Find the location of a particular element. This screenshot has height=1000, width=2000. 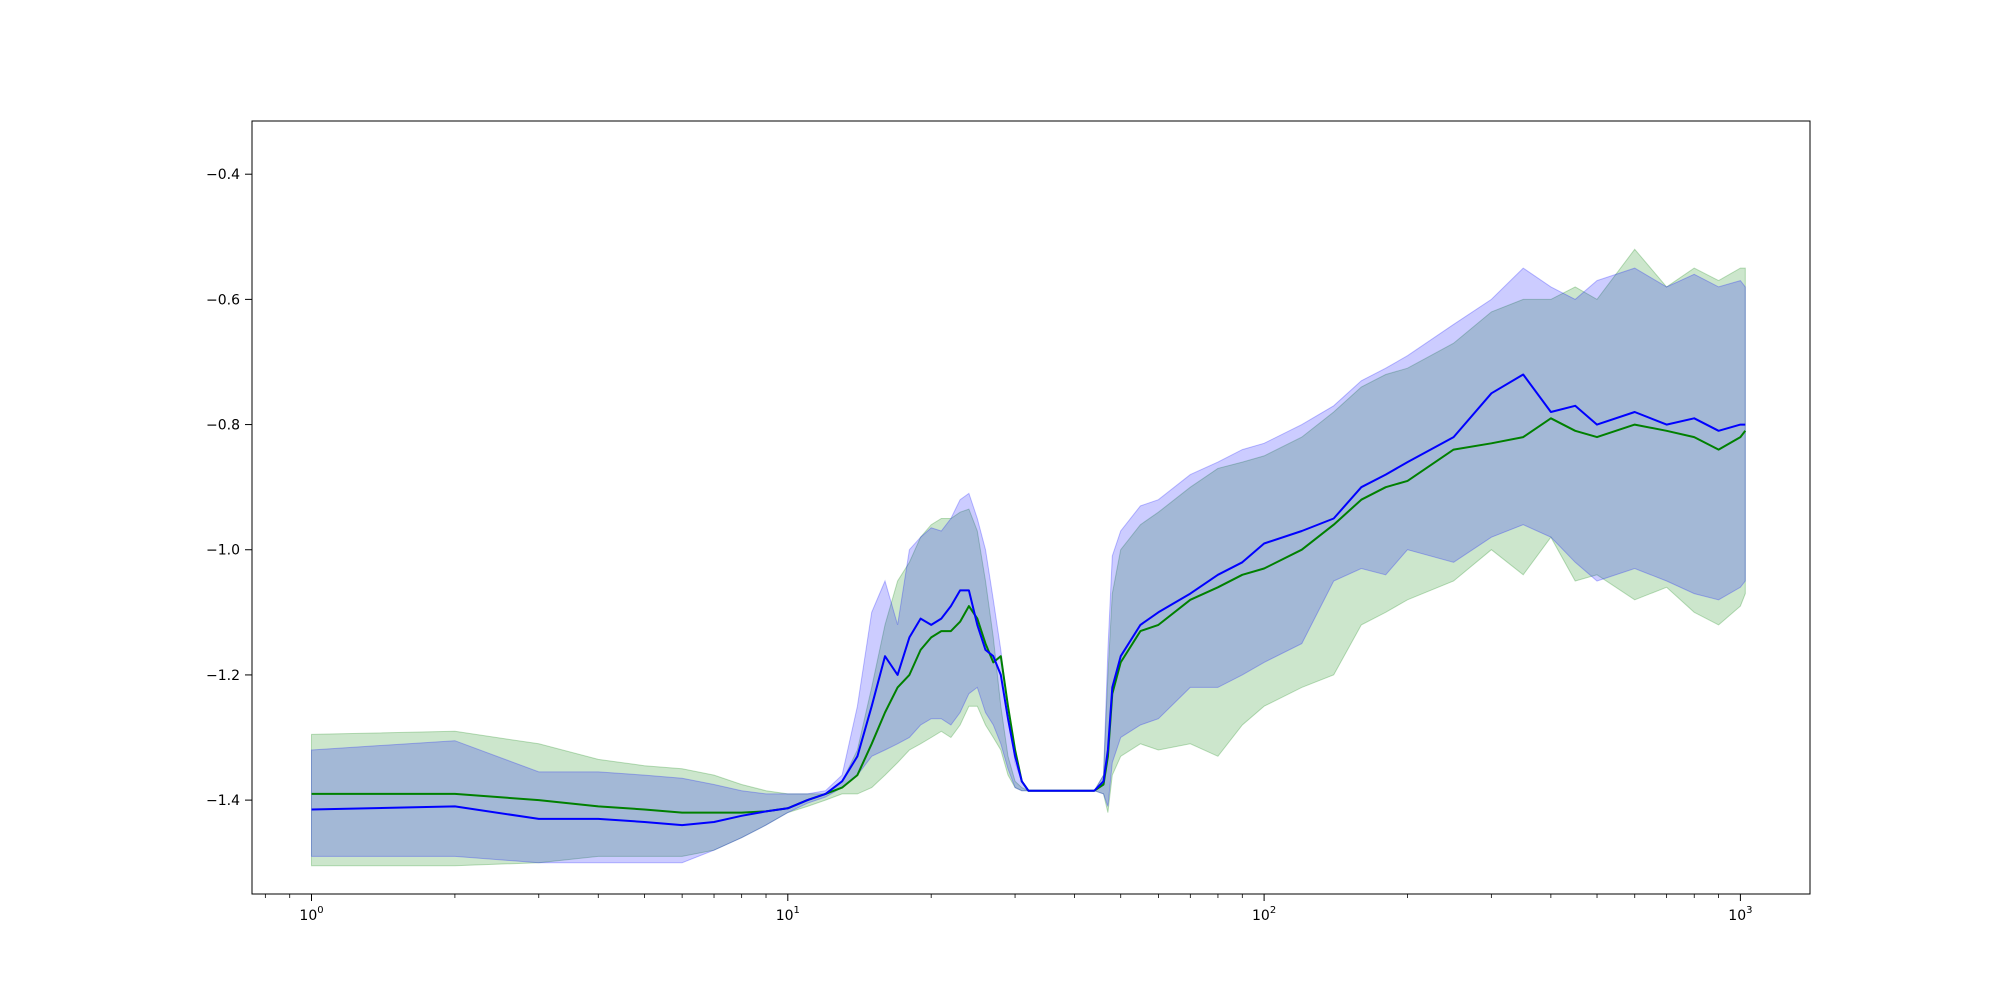

y-tick-label-4: −1.2 is located at coordinates (223, 676).